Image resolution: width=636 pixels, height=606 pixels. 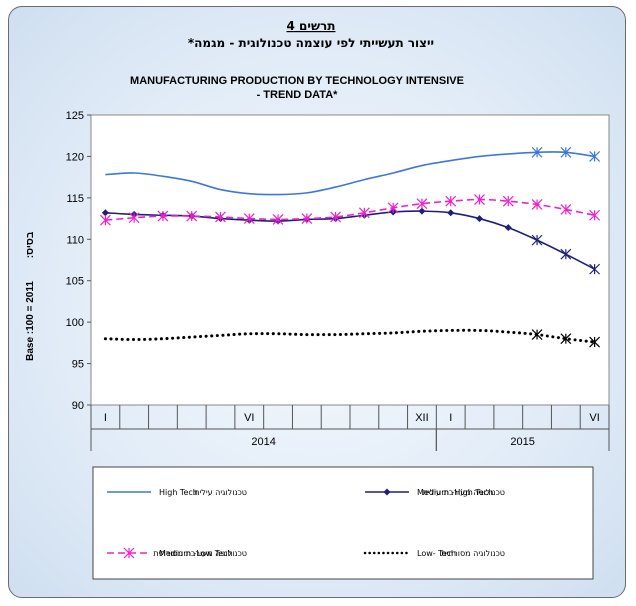 What do you see at coordinates (78, 406) in the screenshot?
I see `y-tick-label: 90` at bounding box center [78, 406].